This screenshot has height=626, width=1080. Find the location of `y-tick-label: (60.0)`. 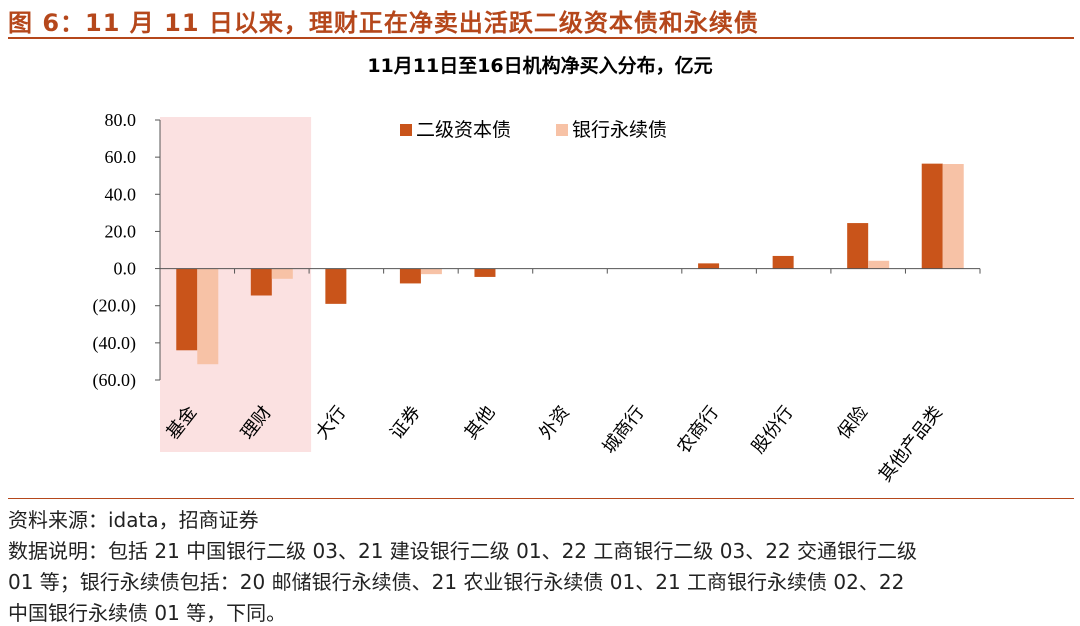

y-tick-label: (60.0) is located at coordinates (115, 380).